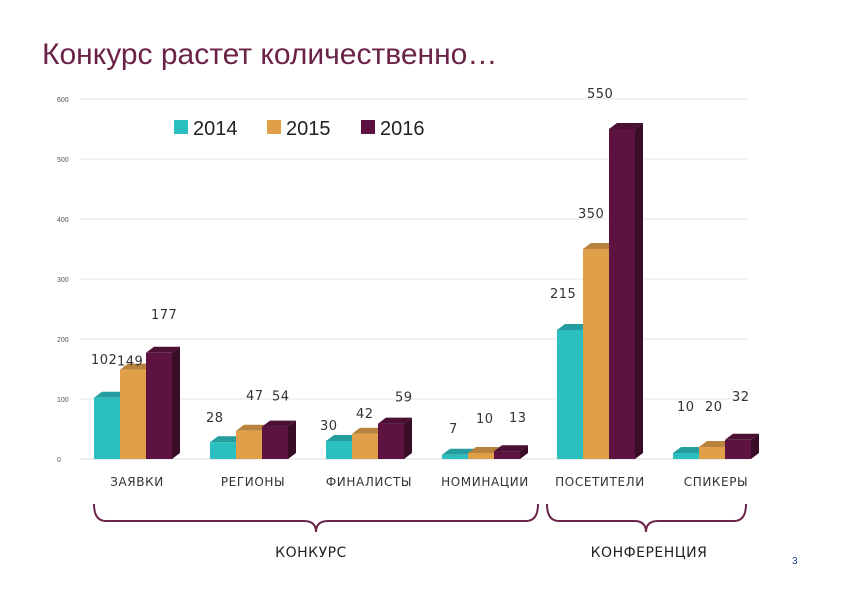 This screenshot has height=596, width=842. What do you see at coordinates (402, 129) in the screenshot?
I see `legend-label: 2016` at bounding box center [402, 129].